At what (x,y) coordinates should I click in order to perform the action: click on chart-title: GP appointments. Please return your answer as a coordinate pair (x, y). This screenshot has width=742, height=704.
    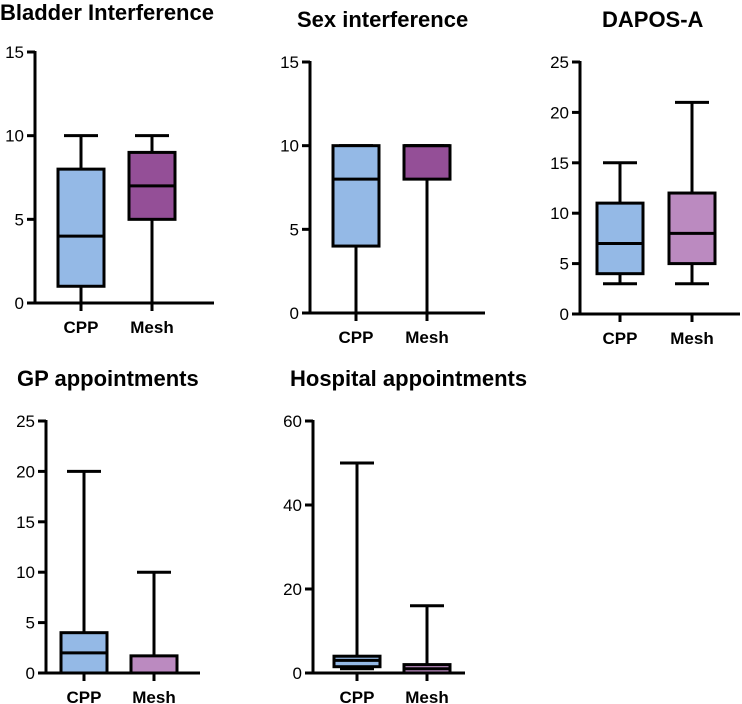
    Looking at the image, I should click on (108, 378).